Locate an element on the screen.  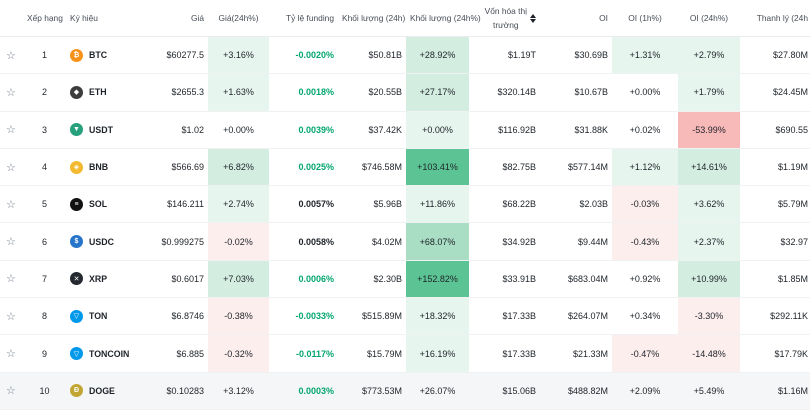
volume-pct-cell: +68.07% is located at coordinates (437, 241).